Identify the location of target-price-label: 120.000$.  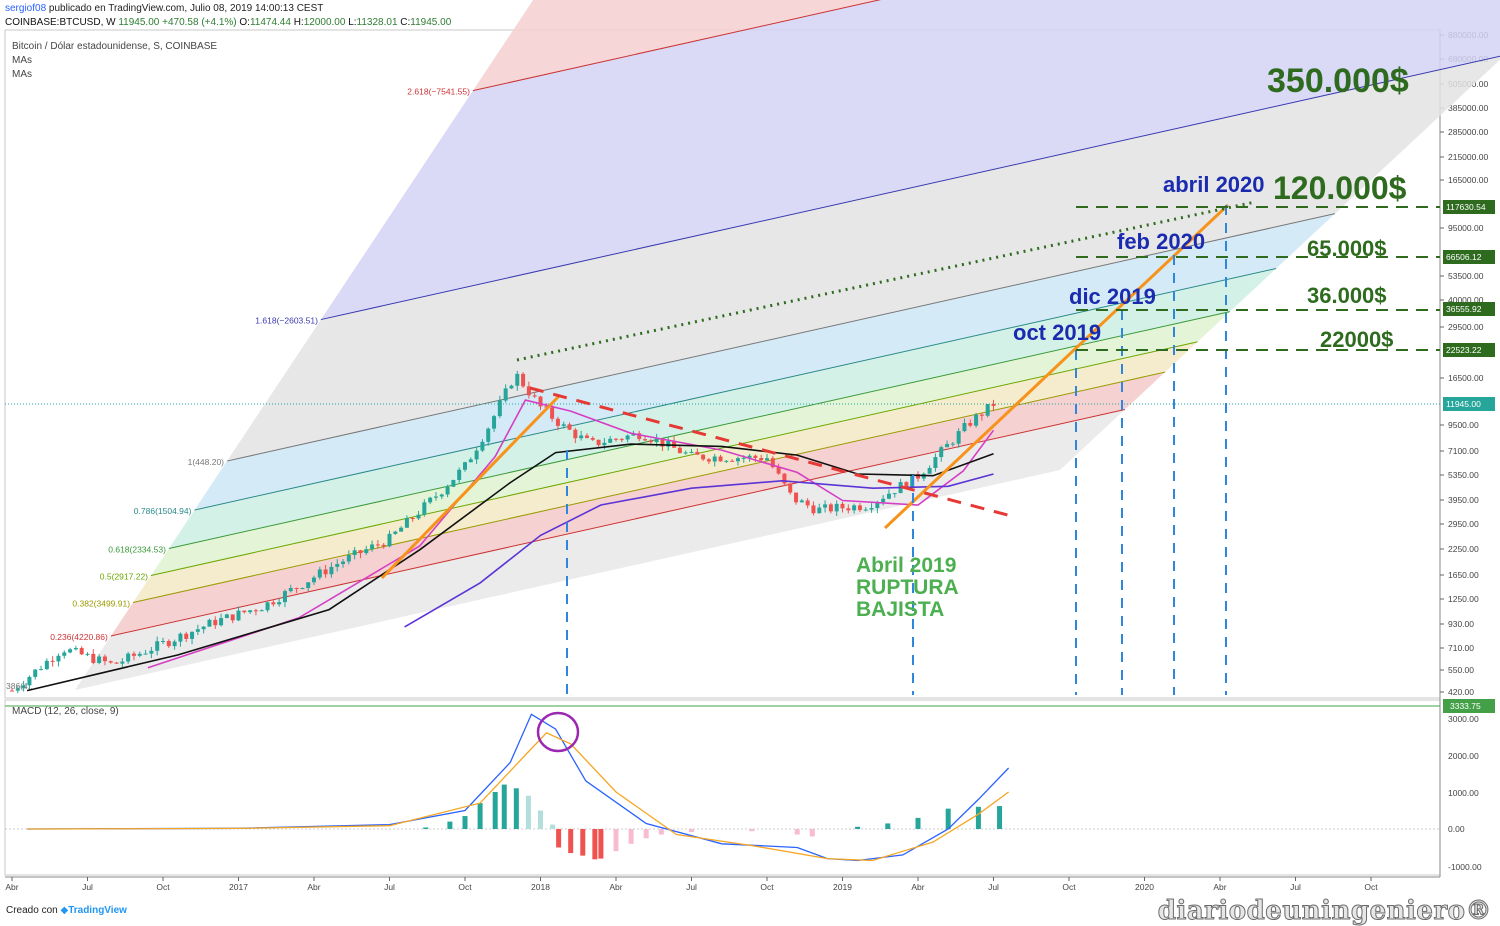
(1340, 188).